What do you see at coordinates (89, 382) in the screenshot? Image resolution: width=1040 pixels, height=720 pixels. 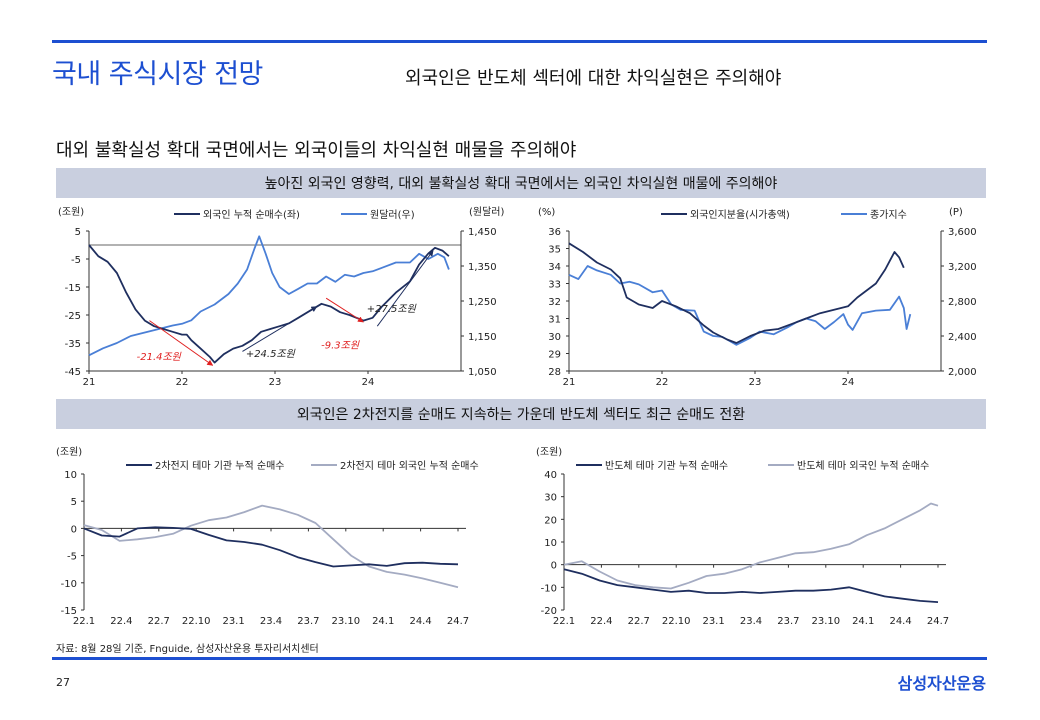 I see `c0-x-tick-label: 21` at bounding box center [89, 382].